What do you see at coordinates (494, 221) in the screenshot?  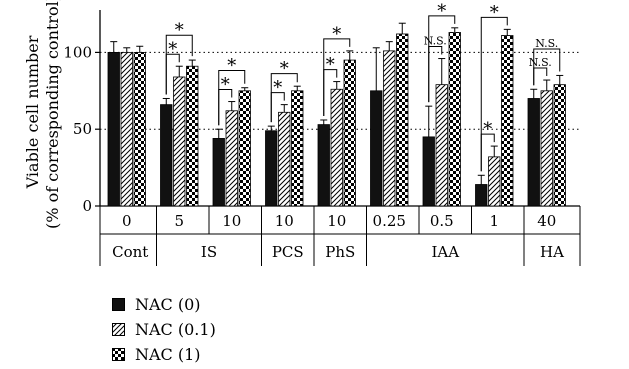 I see `dose-label: 1` at bounding box center [494, 221].